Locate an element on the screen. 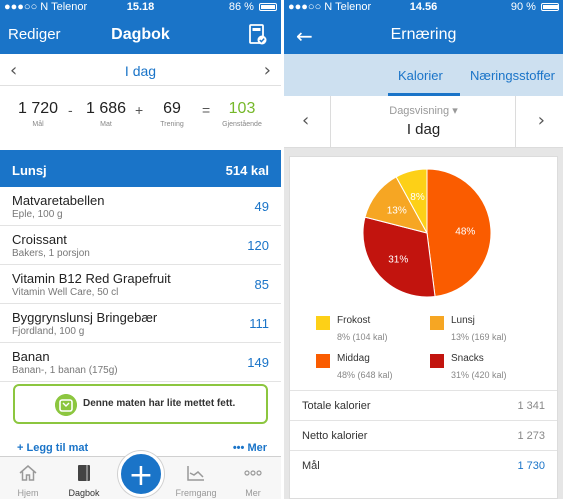 This screenshot has width=563, height=499. total-label: Totale kalorier is located at coordinates (336, 406).